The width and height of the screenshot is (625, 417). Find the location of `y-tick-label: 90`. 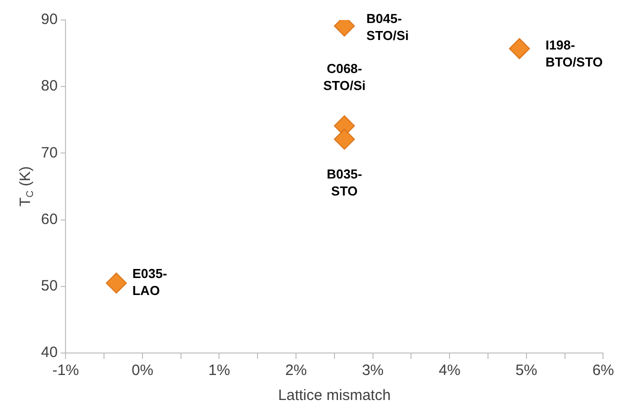

y-tick-label: 90 is located at coordinates (49, 19).